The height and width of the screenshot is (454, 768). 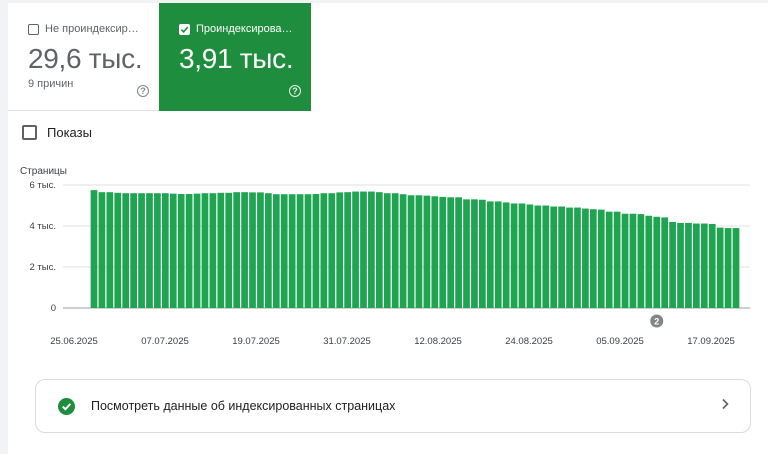 What do you see at coordinates (57, 132) in the screenshot?
I see `impressions-toggle: Показы` at bounding box center [57, 132].